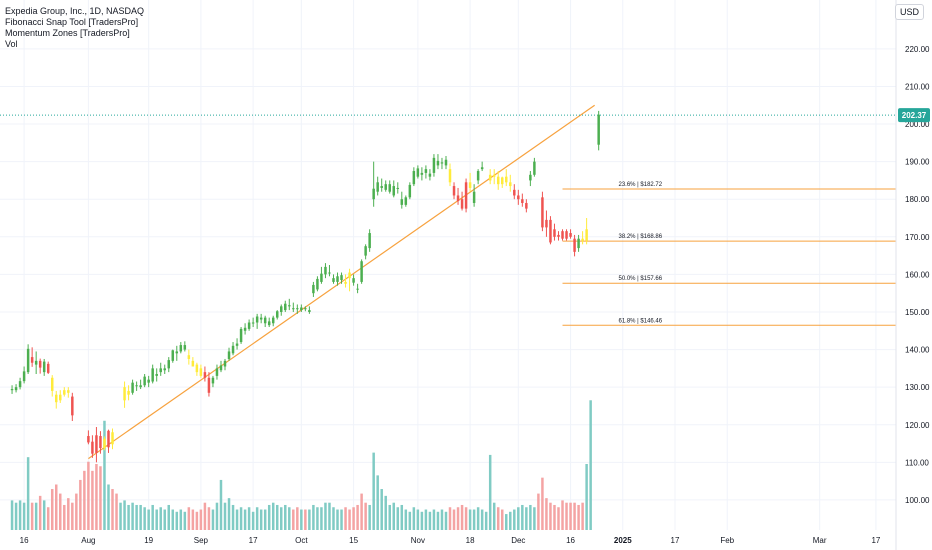 This screenshot has width=932, height=550. I want to click on indicator-volume-label: Vol, so click(11, 44).